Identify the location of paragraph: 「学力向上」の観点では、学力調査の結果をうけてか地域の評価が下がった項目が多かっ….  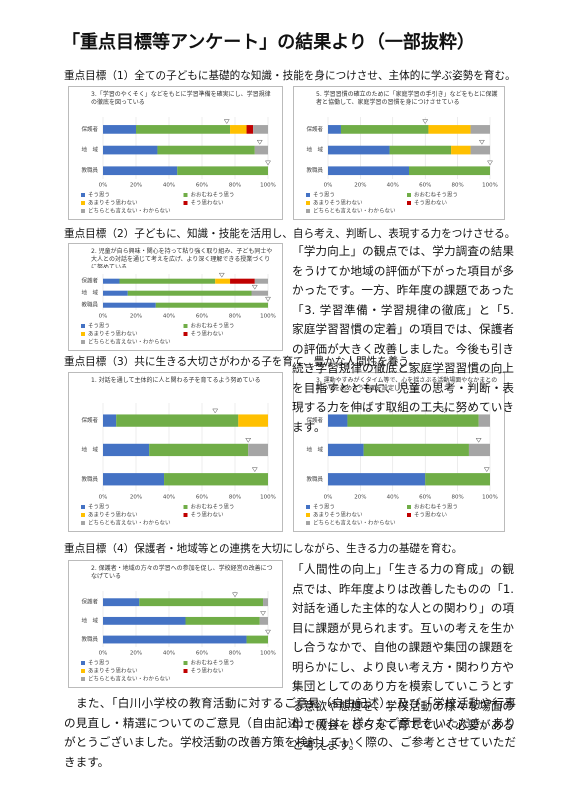
(403, 339).